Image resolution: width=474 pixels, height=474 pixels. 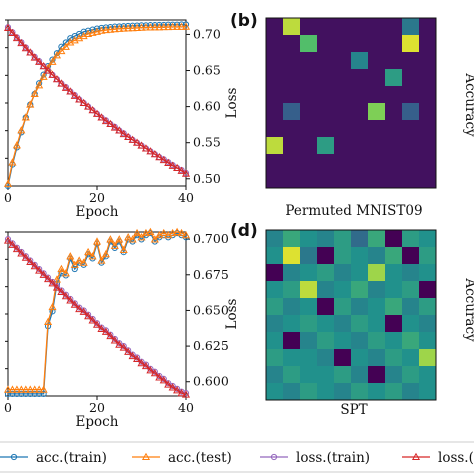 What do you see at coordinates (232, 313) in the screenshot?
I see `bottom-chart-ylabel-right: Loss` at bounding box center [232, 313].